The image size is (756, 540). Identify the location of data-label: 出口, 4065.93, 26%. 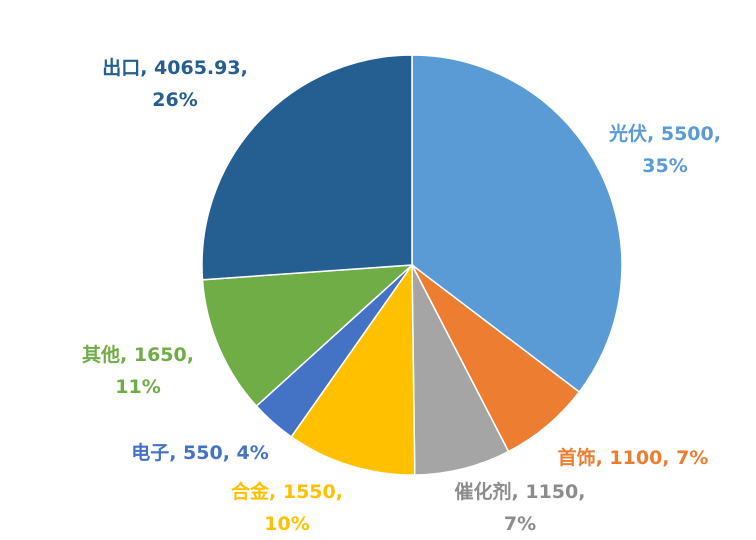
(175, 84).